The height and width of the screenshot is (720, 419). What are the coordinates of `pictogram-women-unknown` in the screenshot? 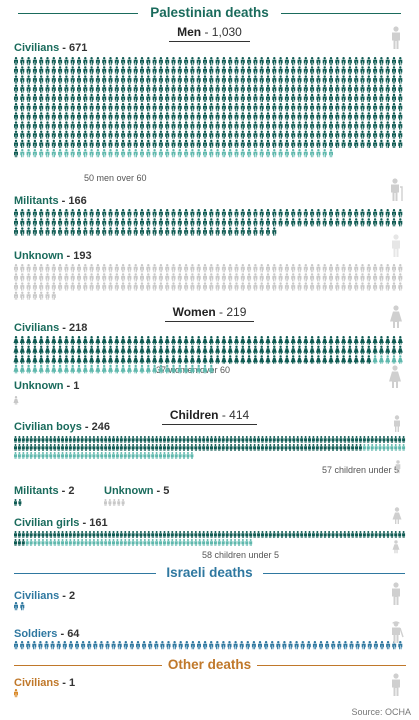 It's located at (16, 400).